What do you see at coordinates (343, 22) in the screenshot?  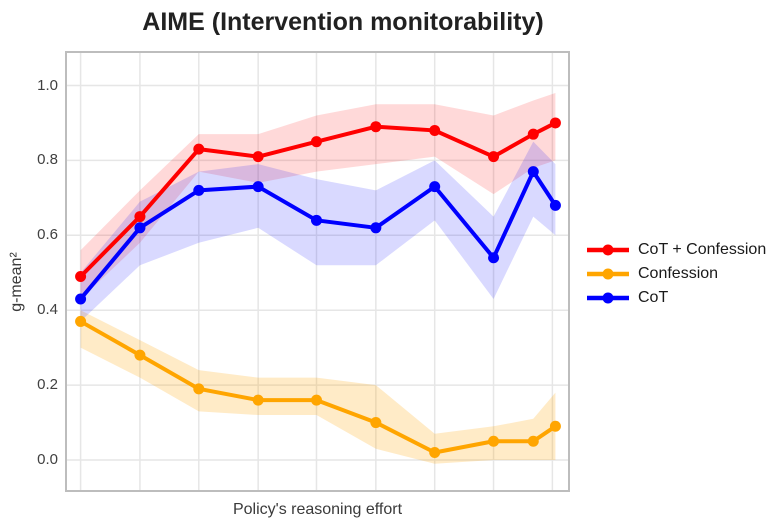 I see `chart-title: AIME (Intervention monitorability)` at bounding box center [343, 22].